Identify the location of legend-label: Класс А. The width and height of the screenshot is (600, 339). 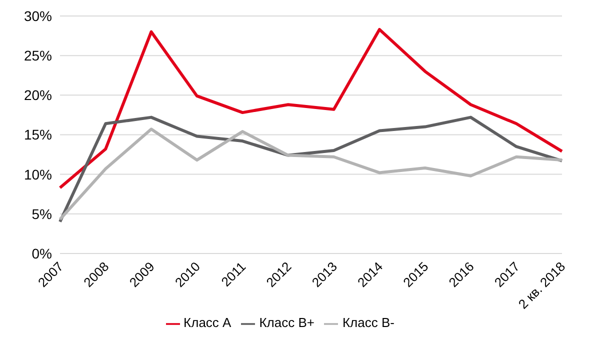
(208, 322).